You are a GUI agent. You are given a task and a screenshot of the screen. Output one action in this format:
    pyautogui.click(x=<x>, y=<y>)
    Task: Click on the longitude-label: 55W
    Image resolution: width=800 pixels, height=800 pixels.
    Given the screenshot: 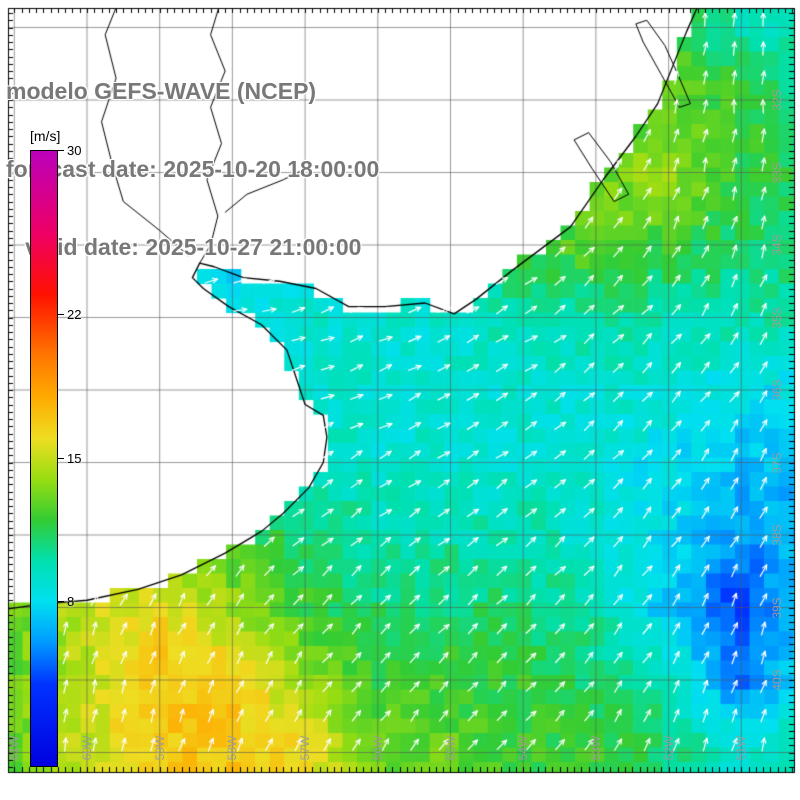 What is the action you would take?
    pyautogui.click(x=450, y=748)
    